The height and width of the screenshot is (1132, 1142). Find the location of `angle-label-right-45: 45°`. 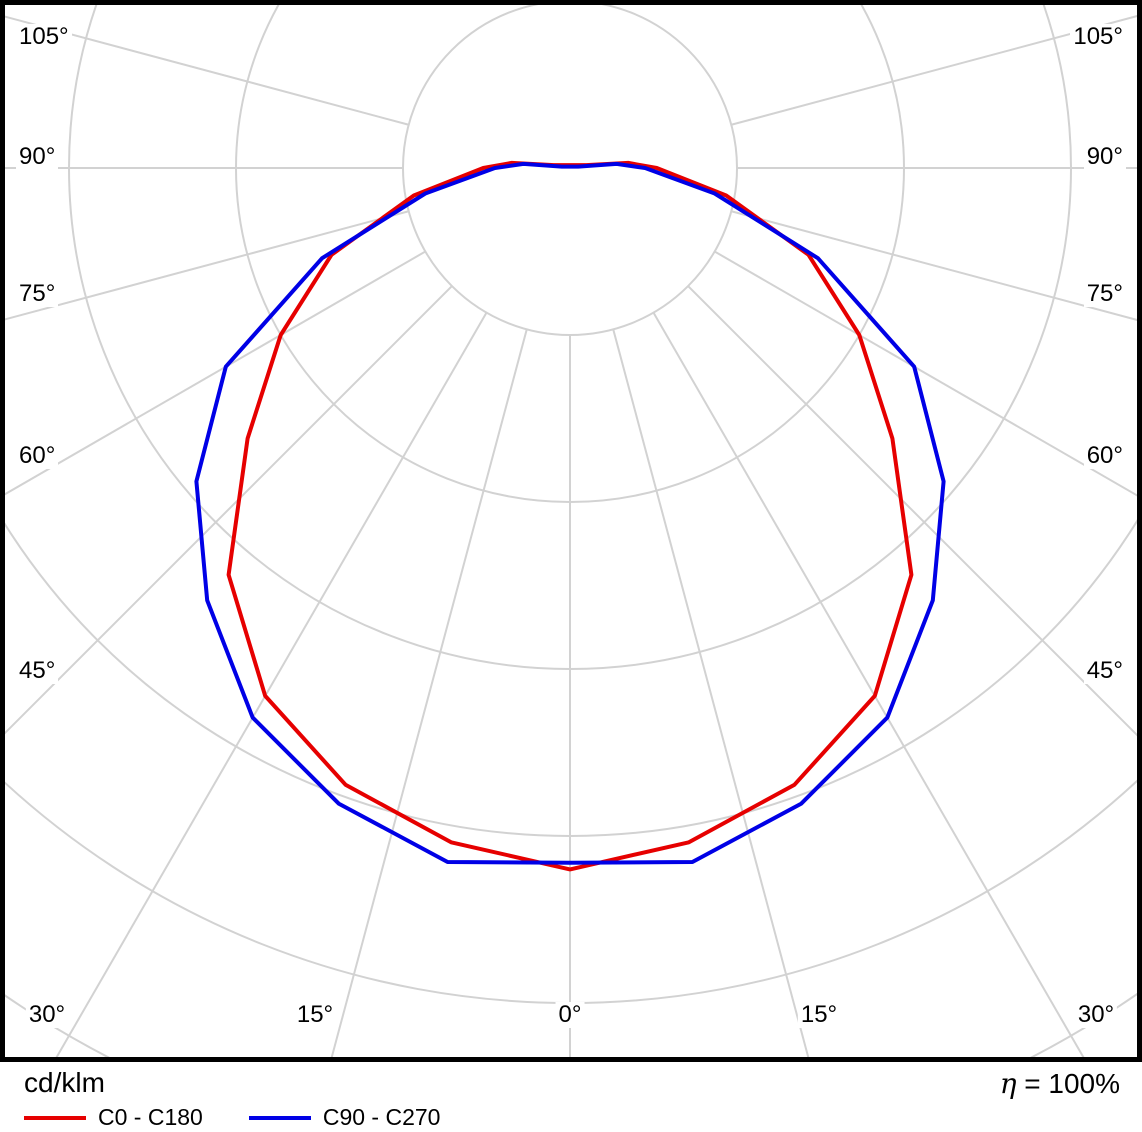

angle-label-right-45: 45° is located at coordinates (1104, 671).